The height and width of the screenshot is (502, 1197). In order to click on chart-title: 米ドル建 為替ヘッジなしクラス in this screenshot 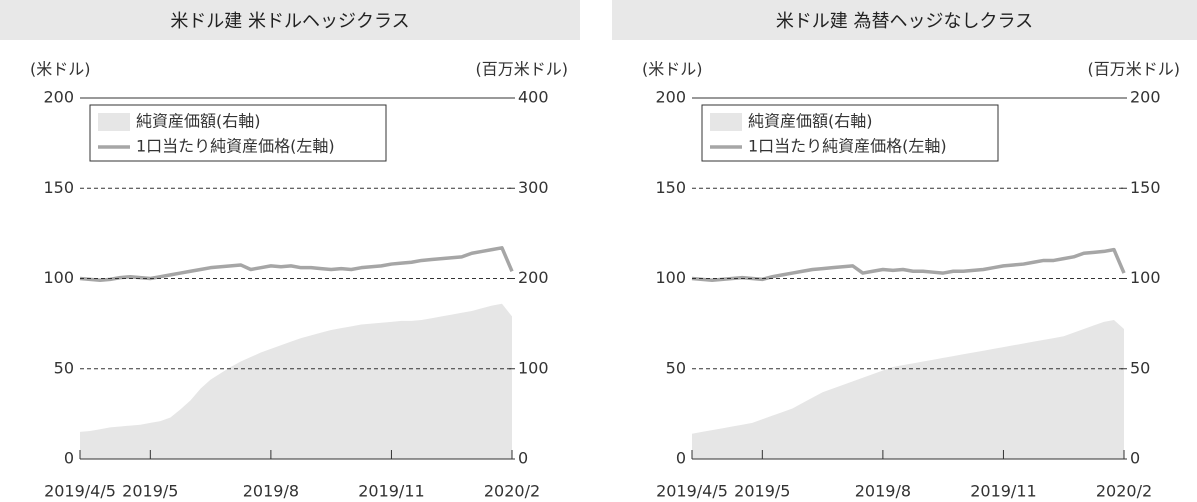, I will do `click(904, 21)`.